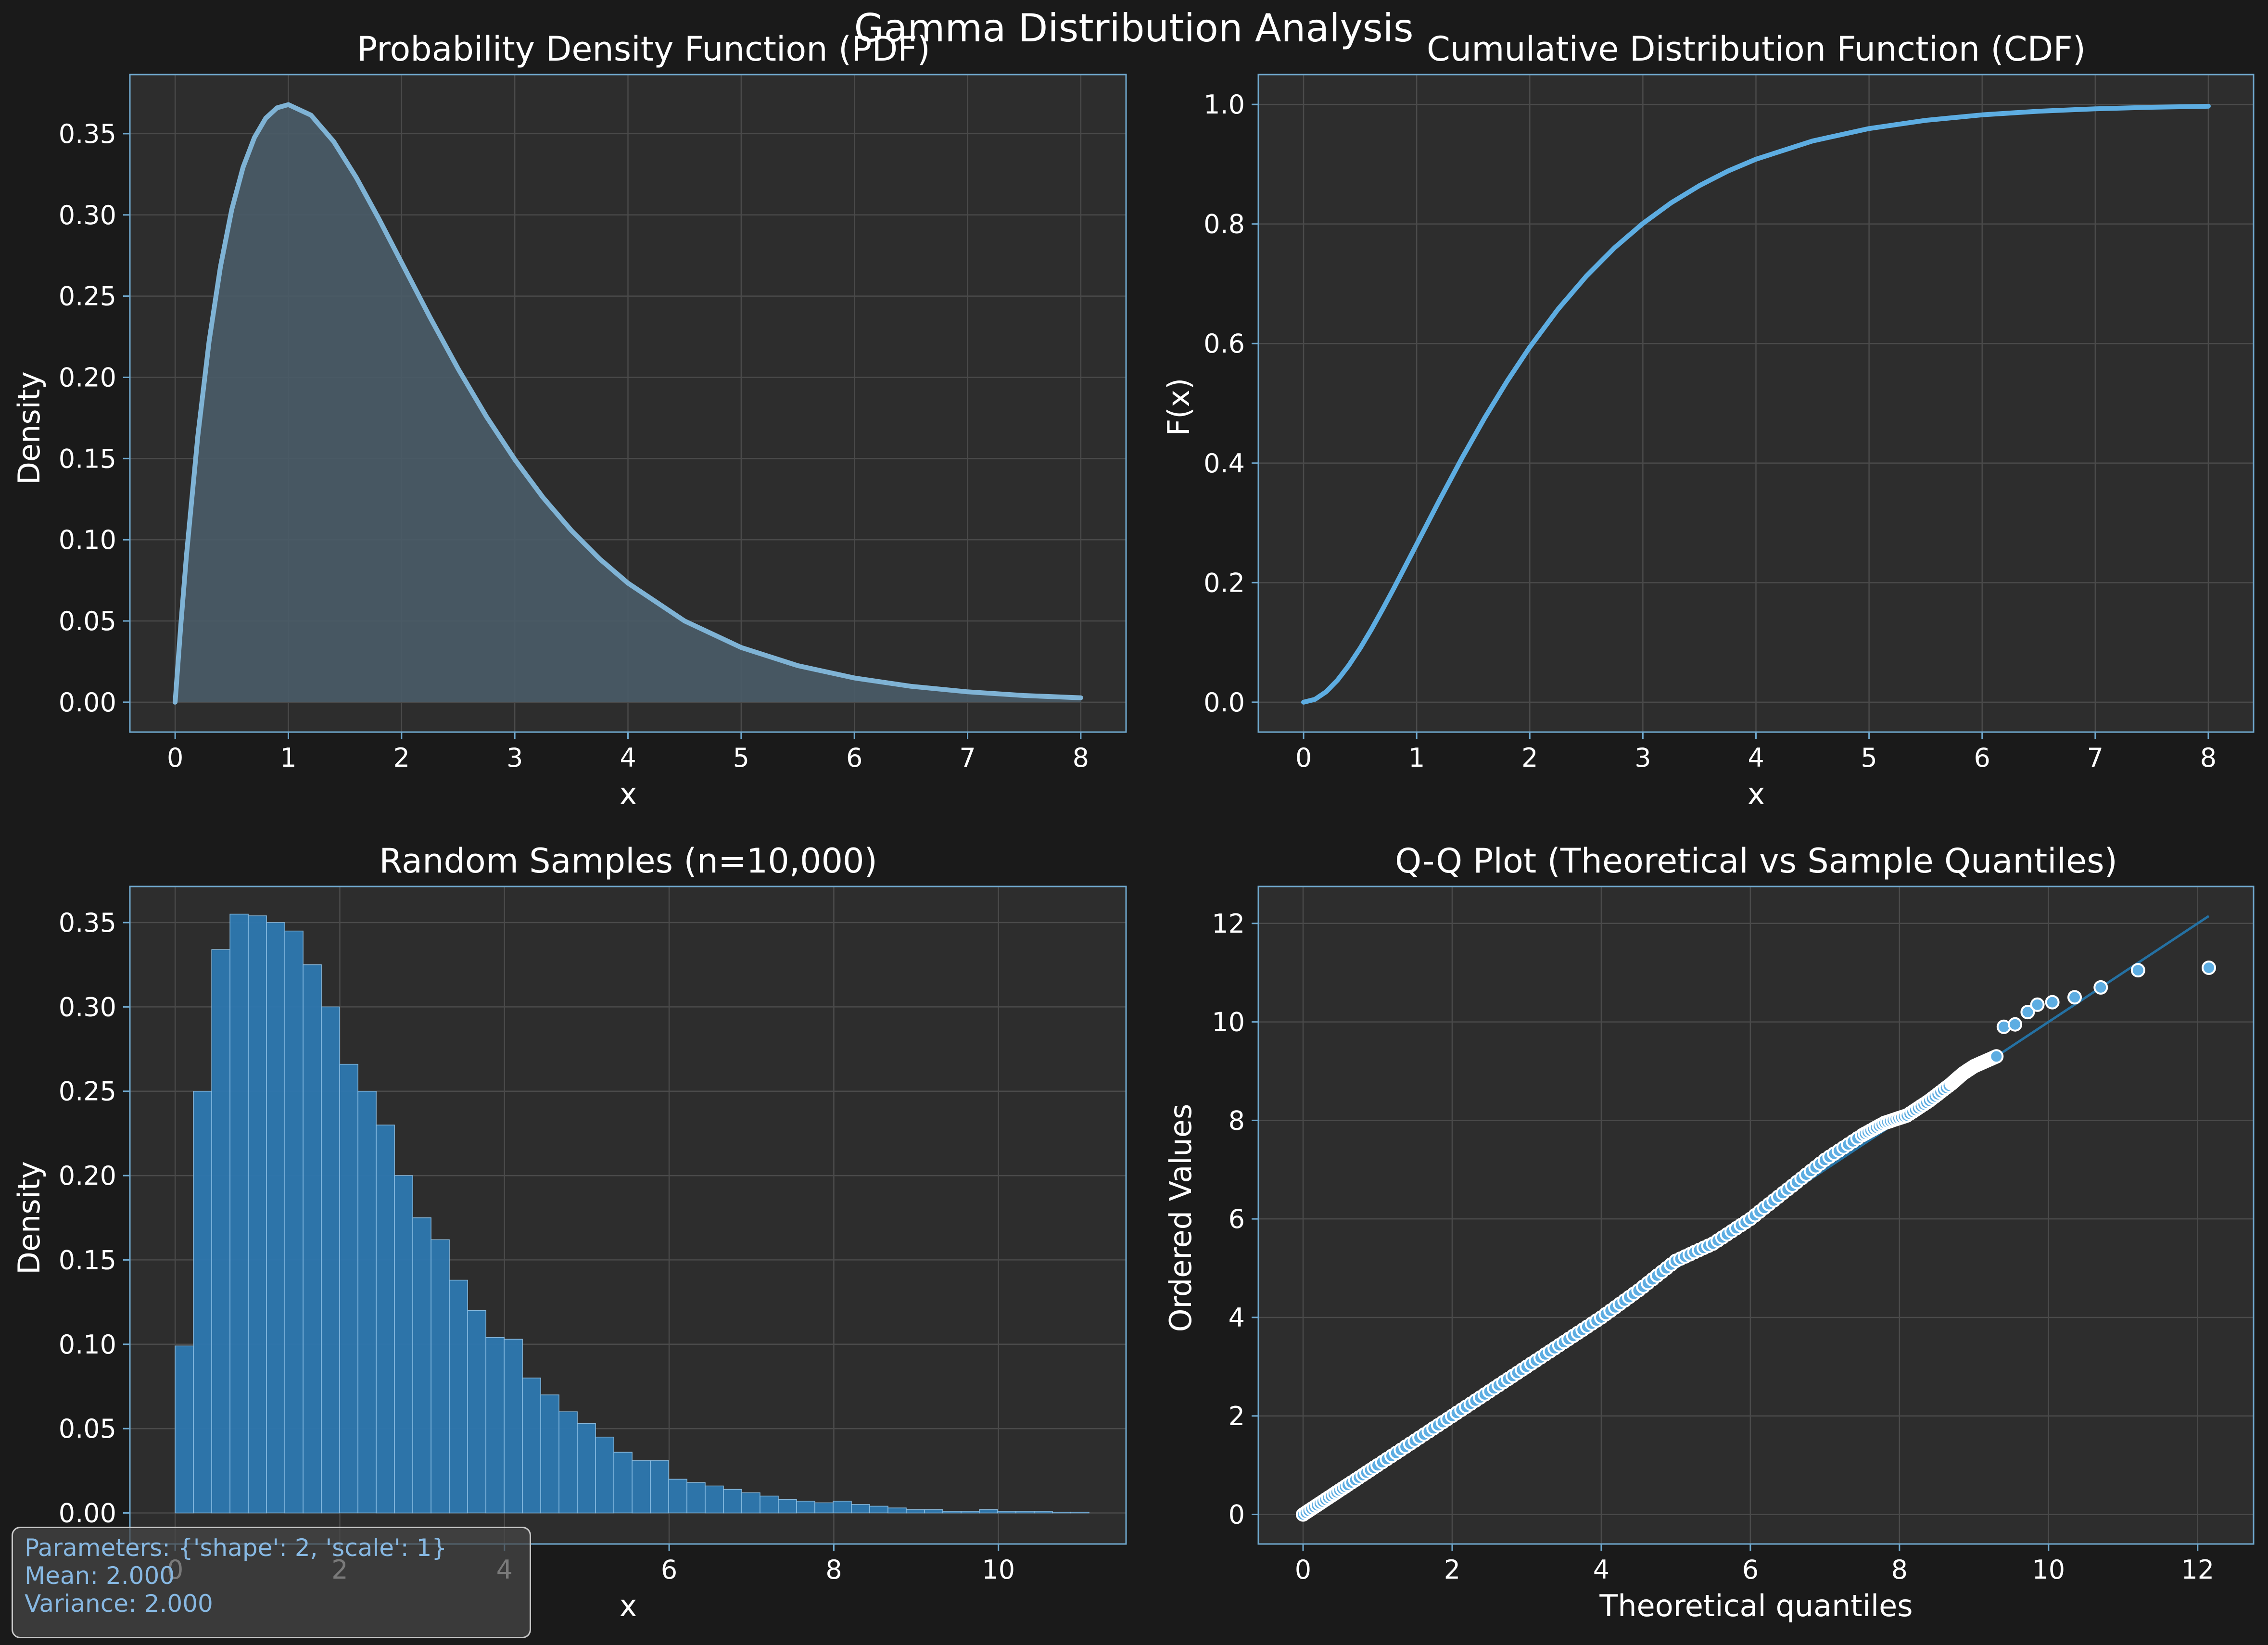 This screenshot has width=2268, height=1645. What do you see at coordinates (87, 1513) in the screenshot?
I see `hist-ytick-label: 0.00` at bounding box center [87, 1513].